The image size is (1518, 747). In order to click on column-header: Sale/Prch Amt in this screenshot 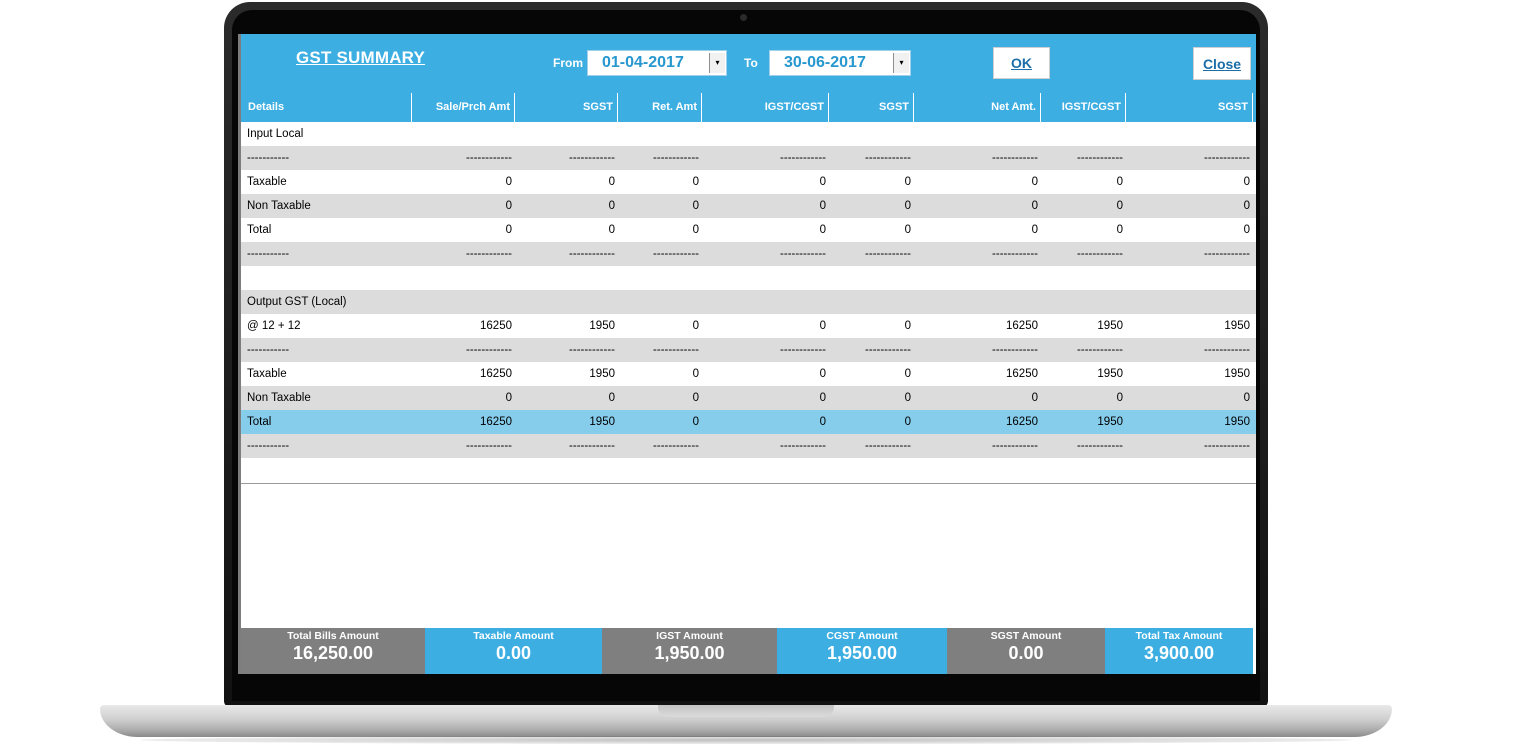, I will do `click(463, 107)`.